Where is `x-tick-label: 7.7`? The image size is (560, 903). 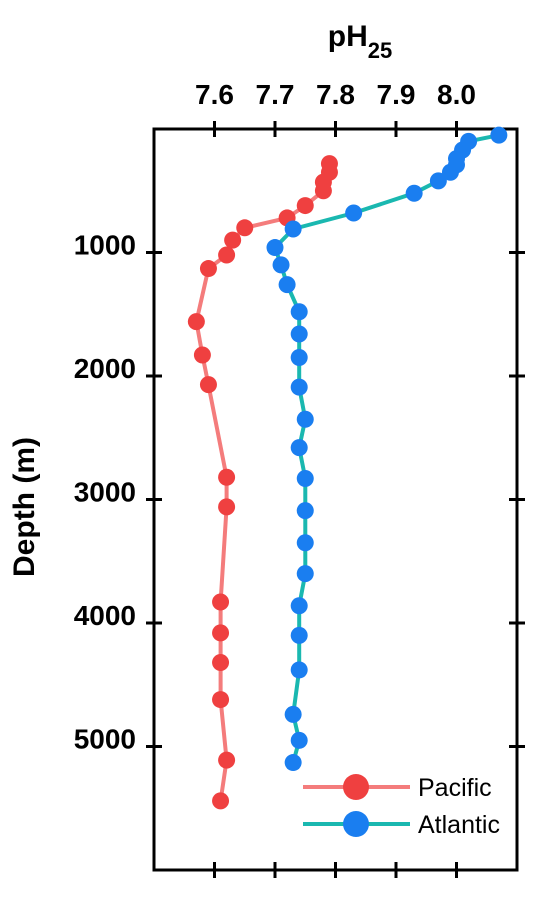
x-tick-label: 7.7 is located at coordinates (275, 94).